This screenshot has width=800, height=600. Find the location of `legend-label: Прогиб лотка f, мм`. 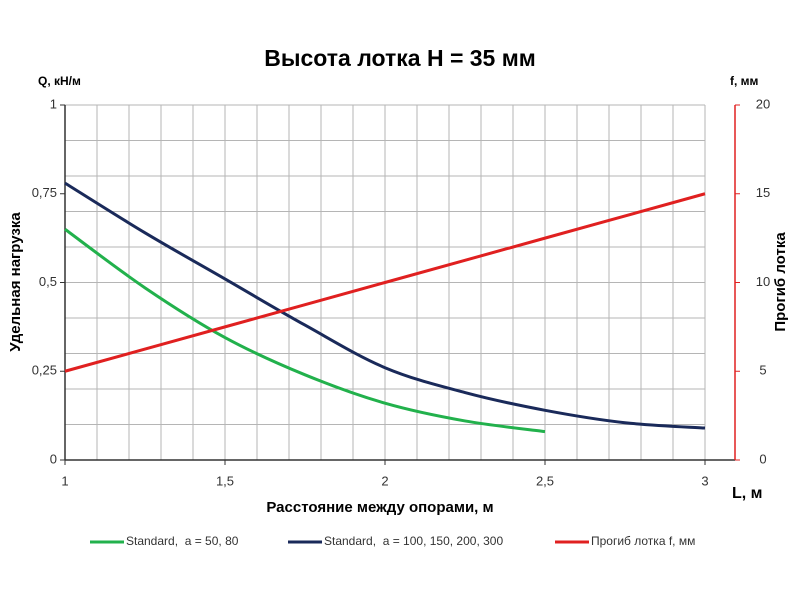

legend-label: Прогиб лотка f, мм is located at coordinates (643, 541).